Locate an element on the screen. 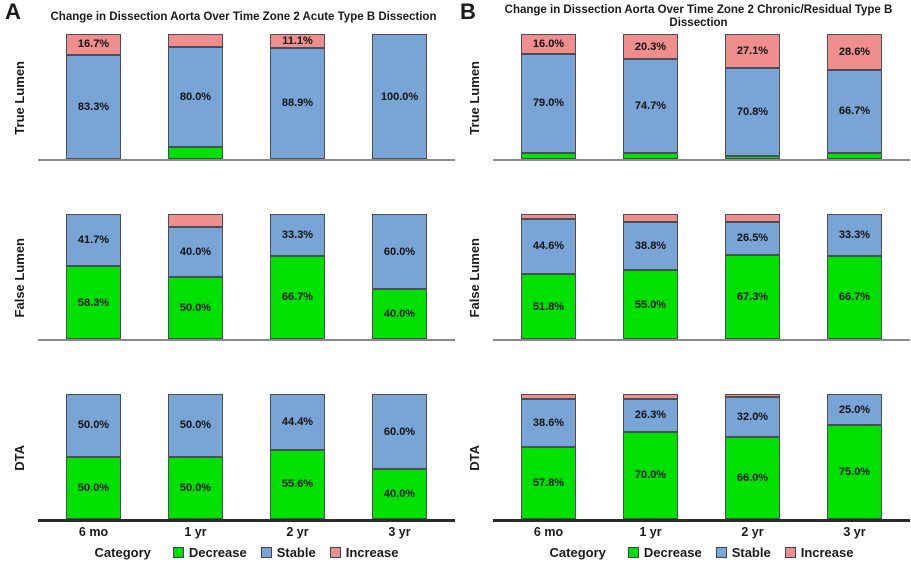  segment-decrease: 57.8% is located at coordinates (548, 482).